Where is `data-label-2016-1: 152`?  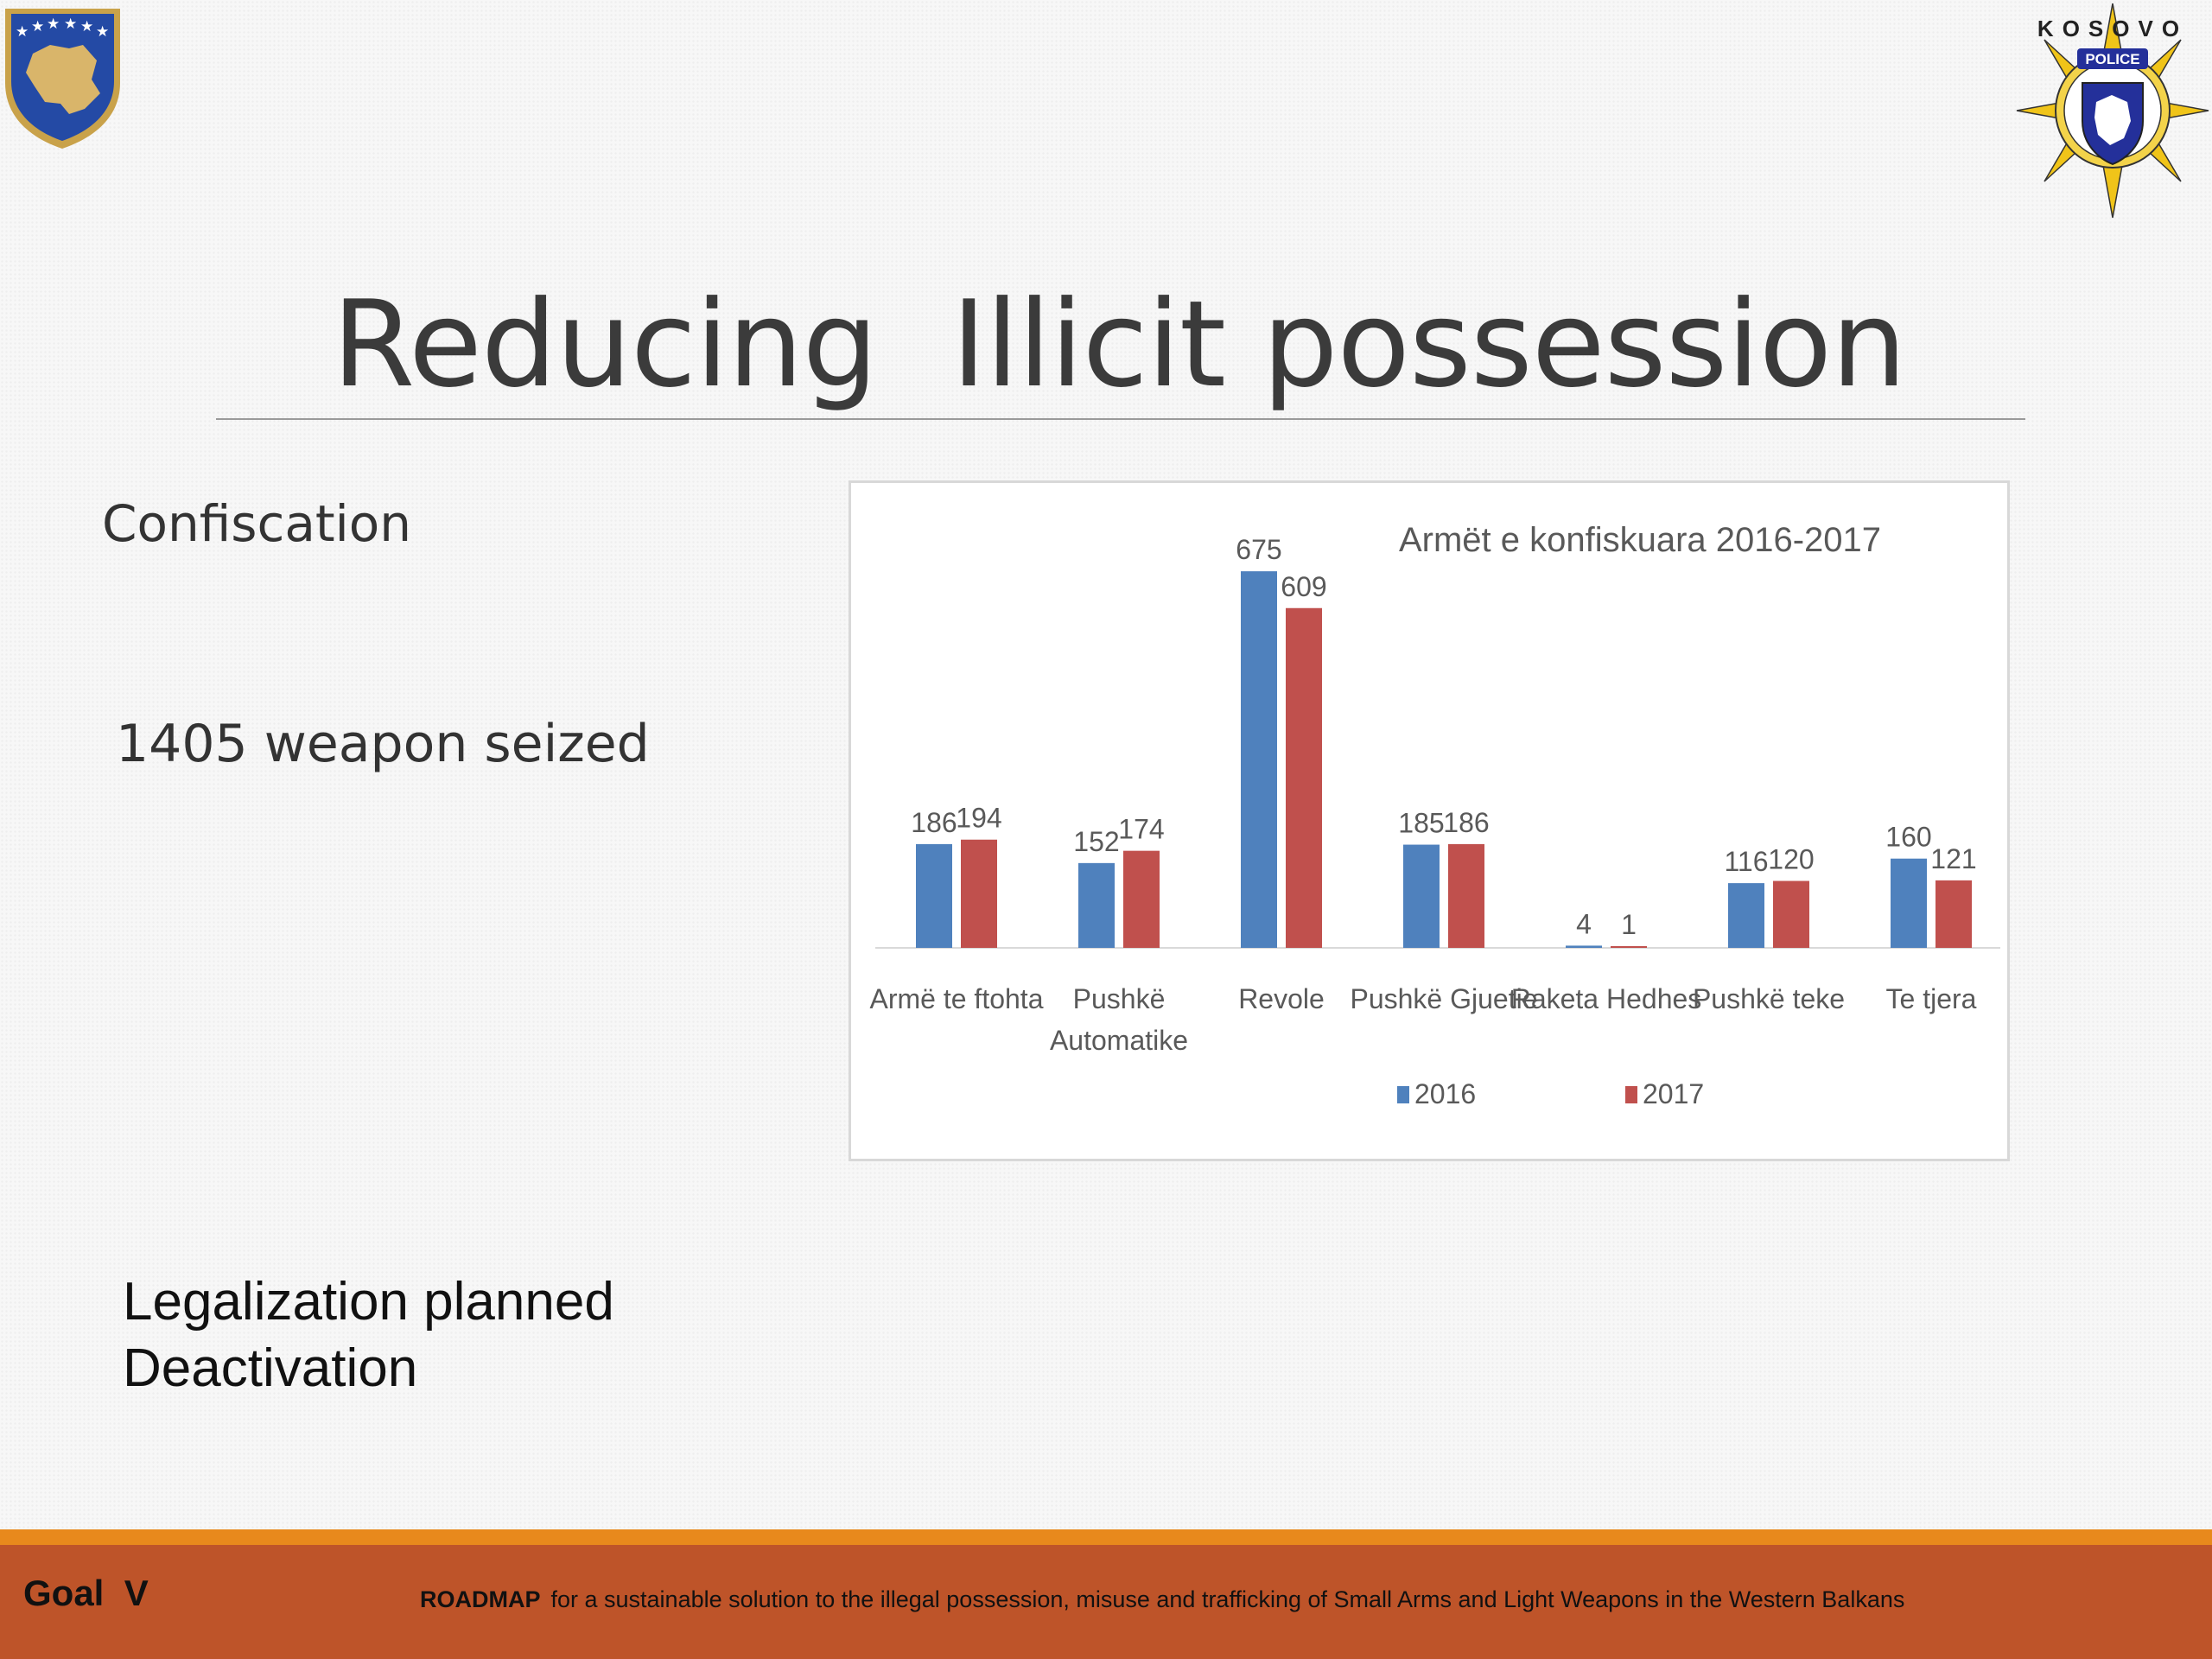 data-label-2016-1: 152 is located at coordinates (1096, 841).